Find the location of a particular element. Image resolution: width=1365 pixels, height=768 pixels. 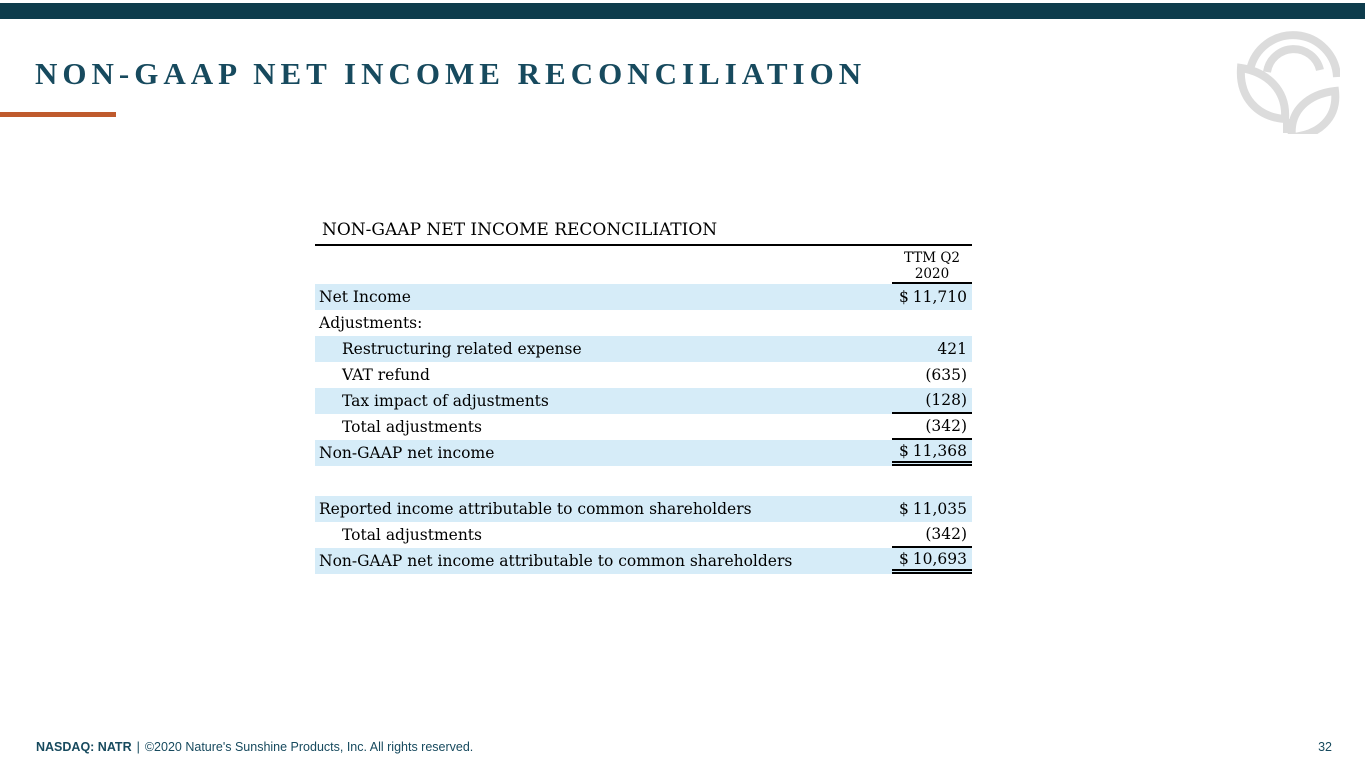

header-label-spacer is located at coordinates (603, 265).